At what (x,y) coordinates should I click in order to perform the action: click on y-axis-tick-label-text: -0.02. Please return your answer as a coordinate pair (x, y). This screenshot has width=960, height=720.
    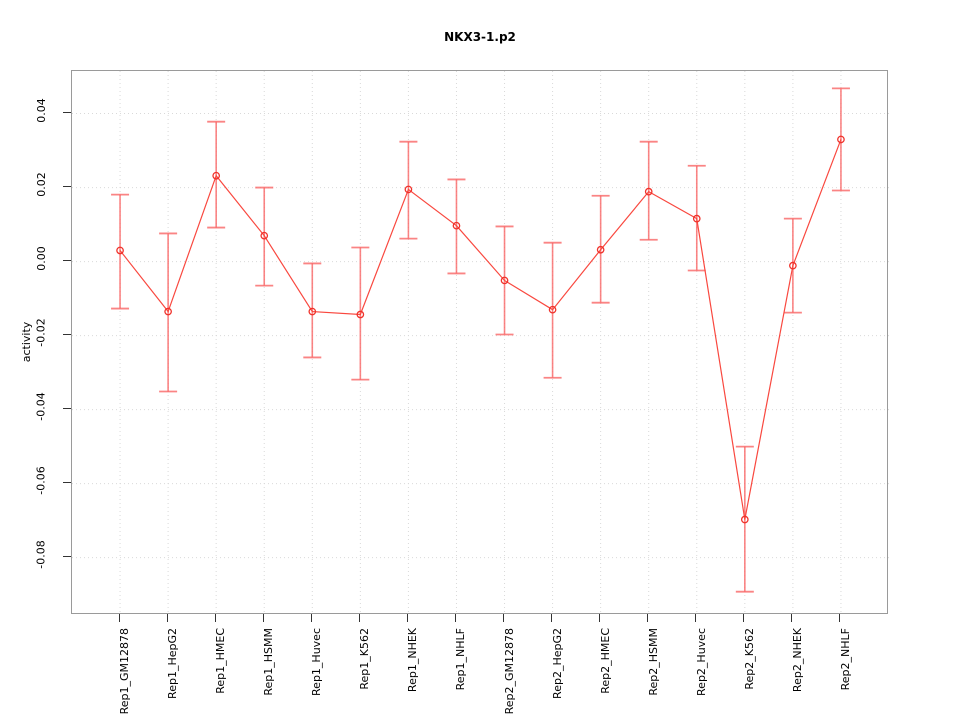
    Looking at the image, I should click on (41, 332).